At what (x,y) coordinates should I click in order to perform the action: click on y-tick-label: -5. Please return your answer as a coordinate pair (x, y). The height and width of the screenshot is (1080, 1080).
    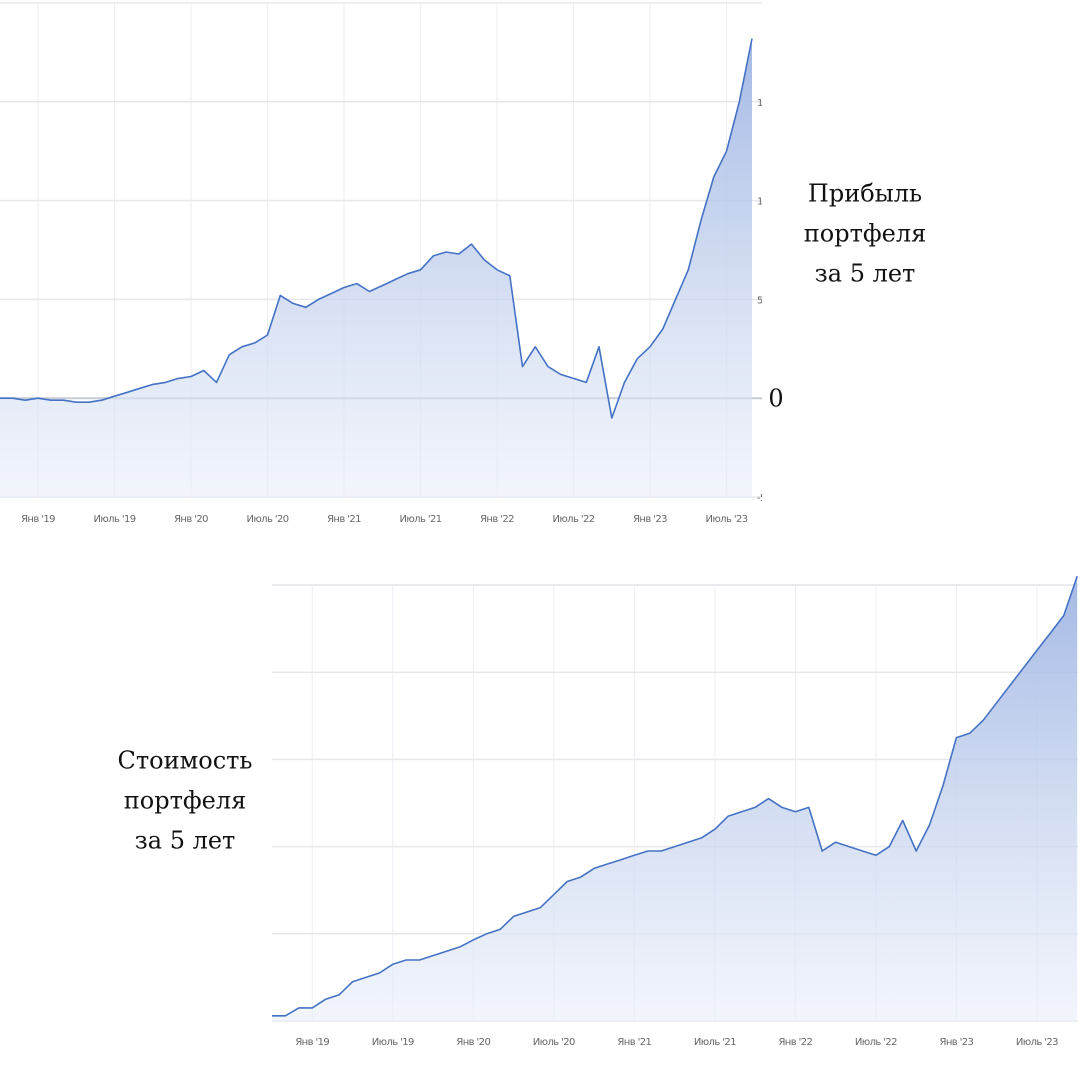
    Looking at the image, I should click on (761, 498).